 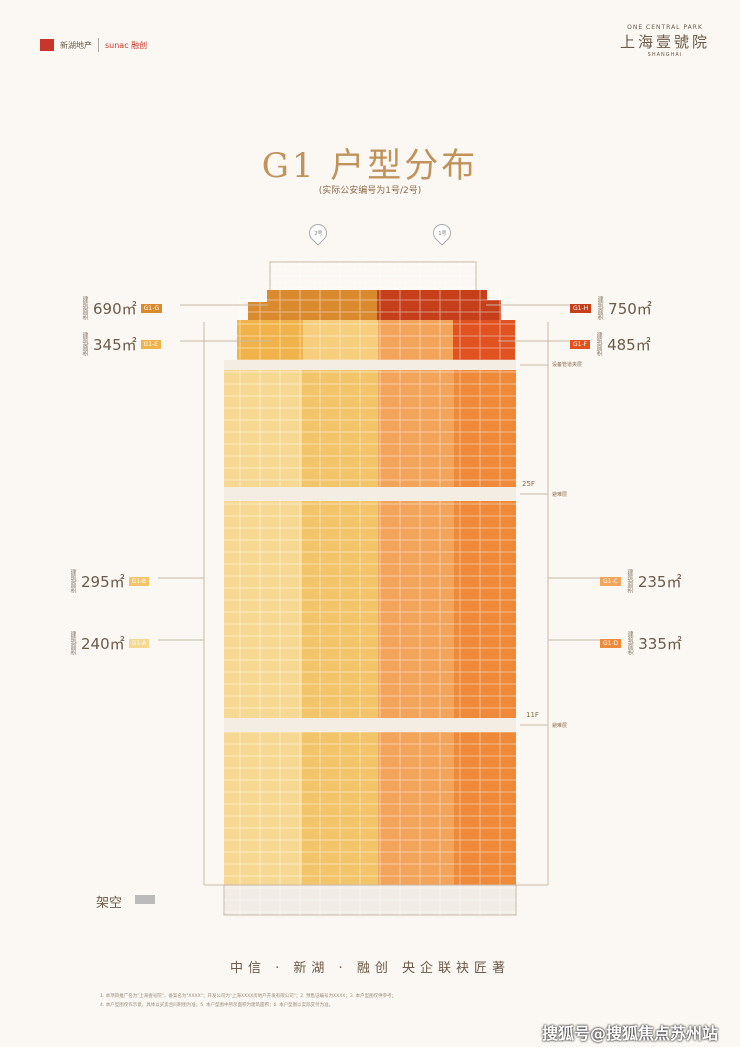 What do you see at coordinates (665, 27) in the screenshot?
I see `project-logo-en: ONE CENTRAL PARK` at bounding box center [665, 27].